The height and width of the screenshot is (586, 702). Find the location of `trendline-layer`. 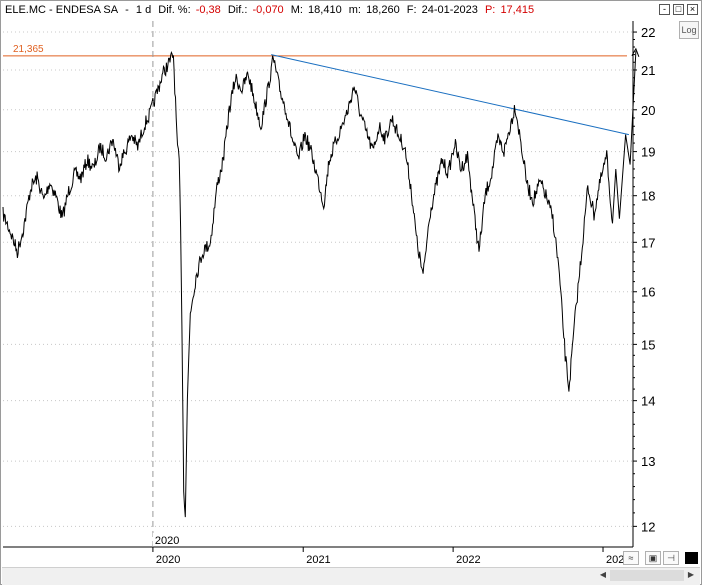

trendline-layer is located at coordinates (450, 95).